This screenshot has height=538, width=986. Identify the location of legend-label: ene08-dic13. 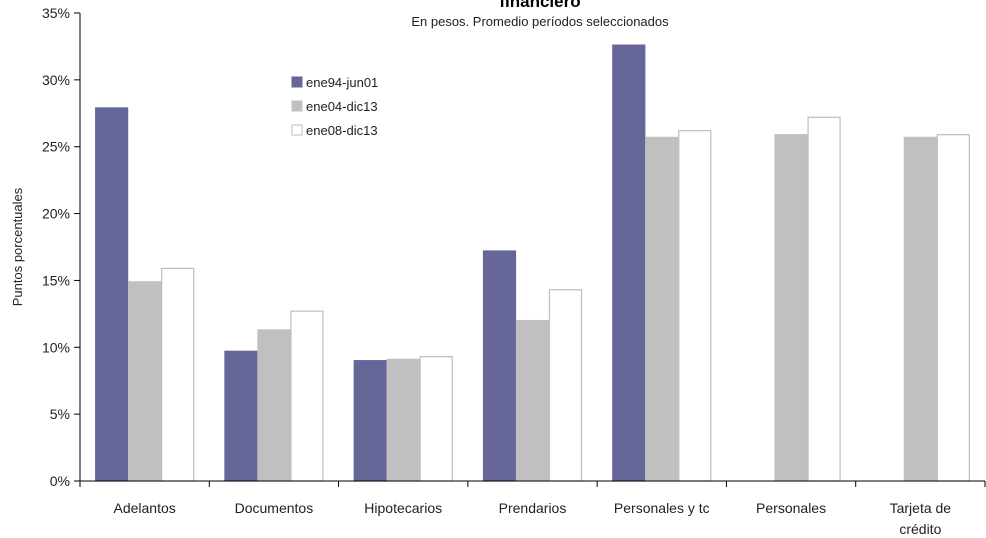
(342, 130).